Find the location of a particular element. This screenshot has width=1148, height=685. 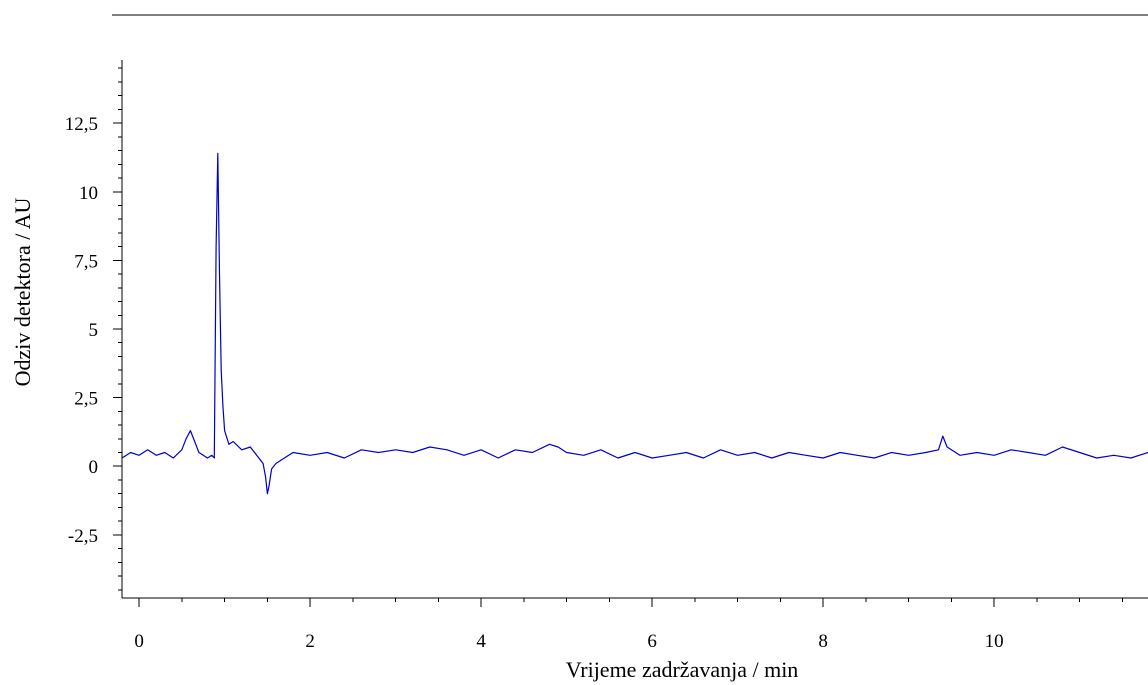

y-tick-label: 10 is located at coordinates (88, 193).